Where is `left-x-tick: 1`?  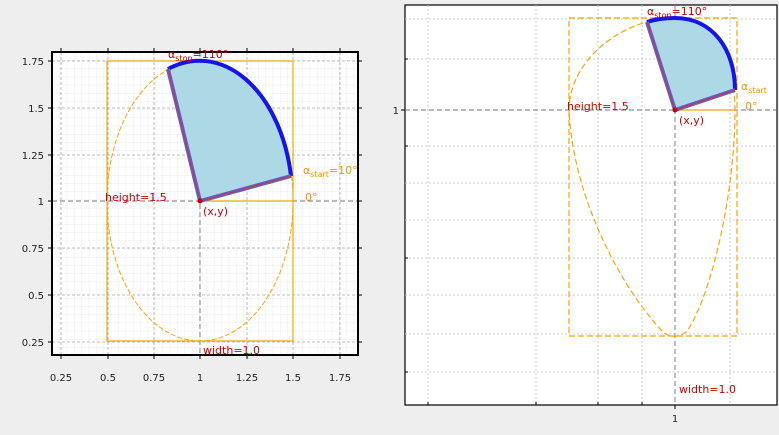 left-x-tick: 1 is located at coordinates (200, 378).